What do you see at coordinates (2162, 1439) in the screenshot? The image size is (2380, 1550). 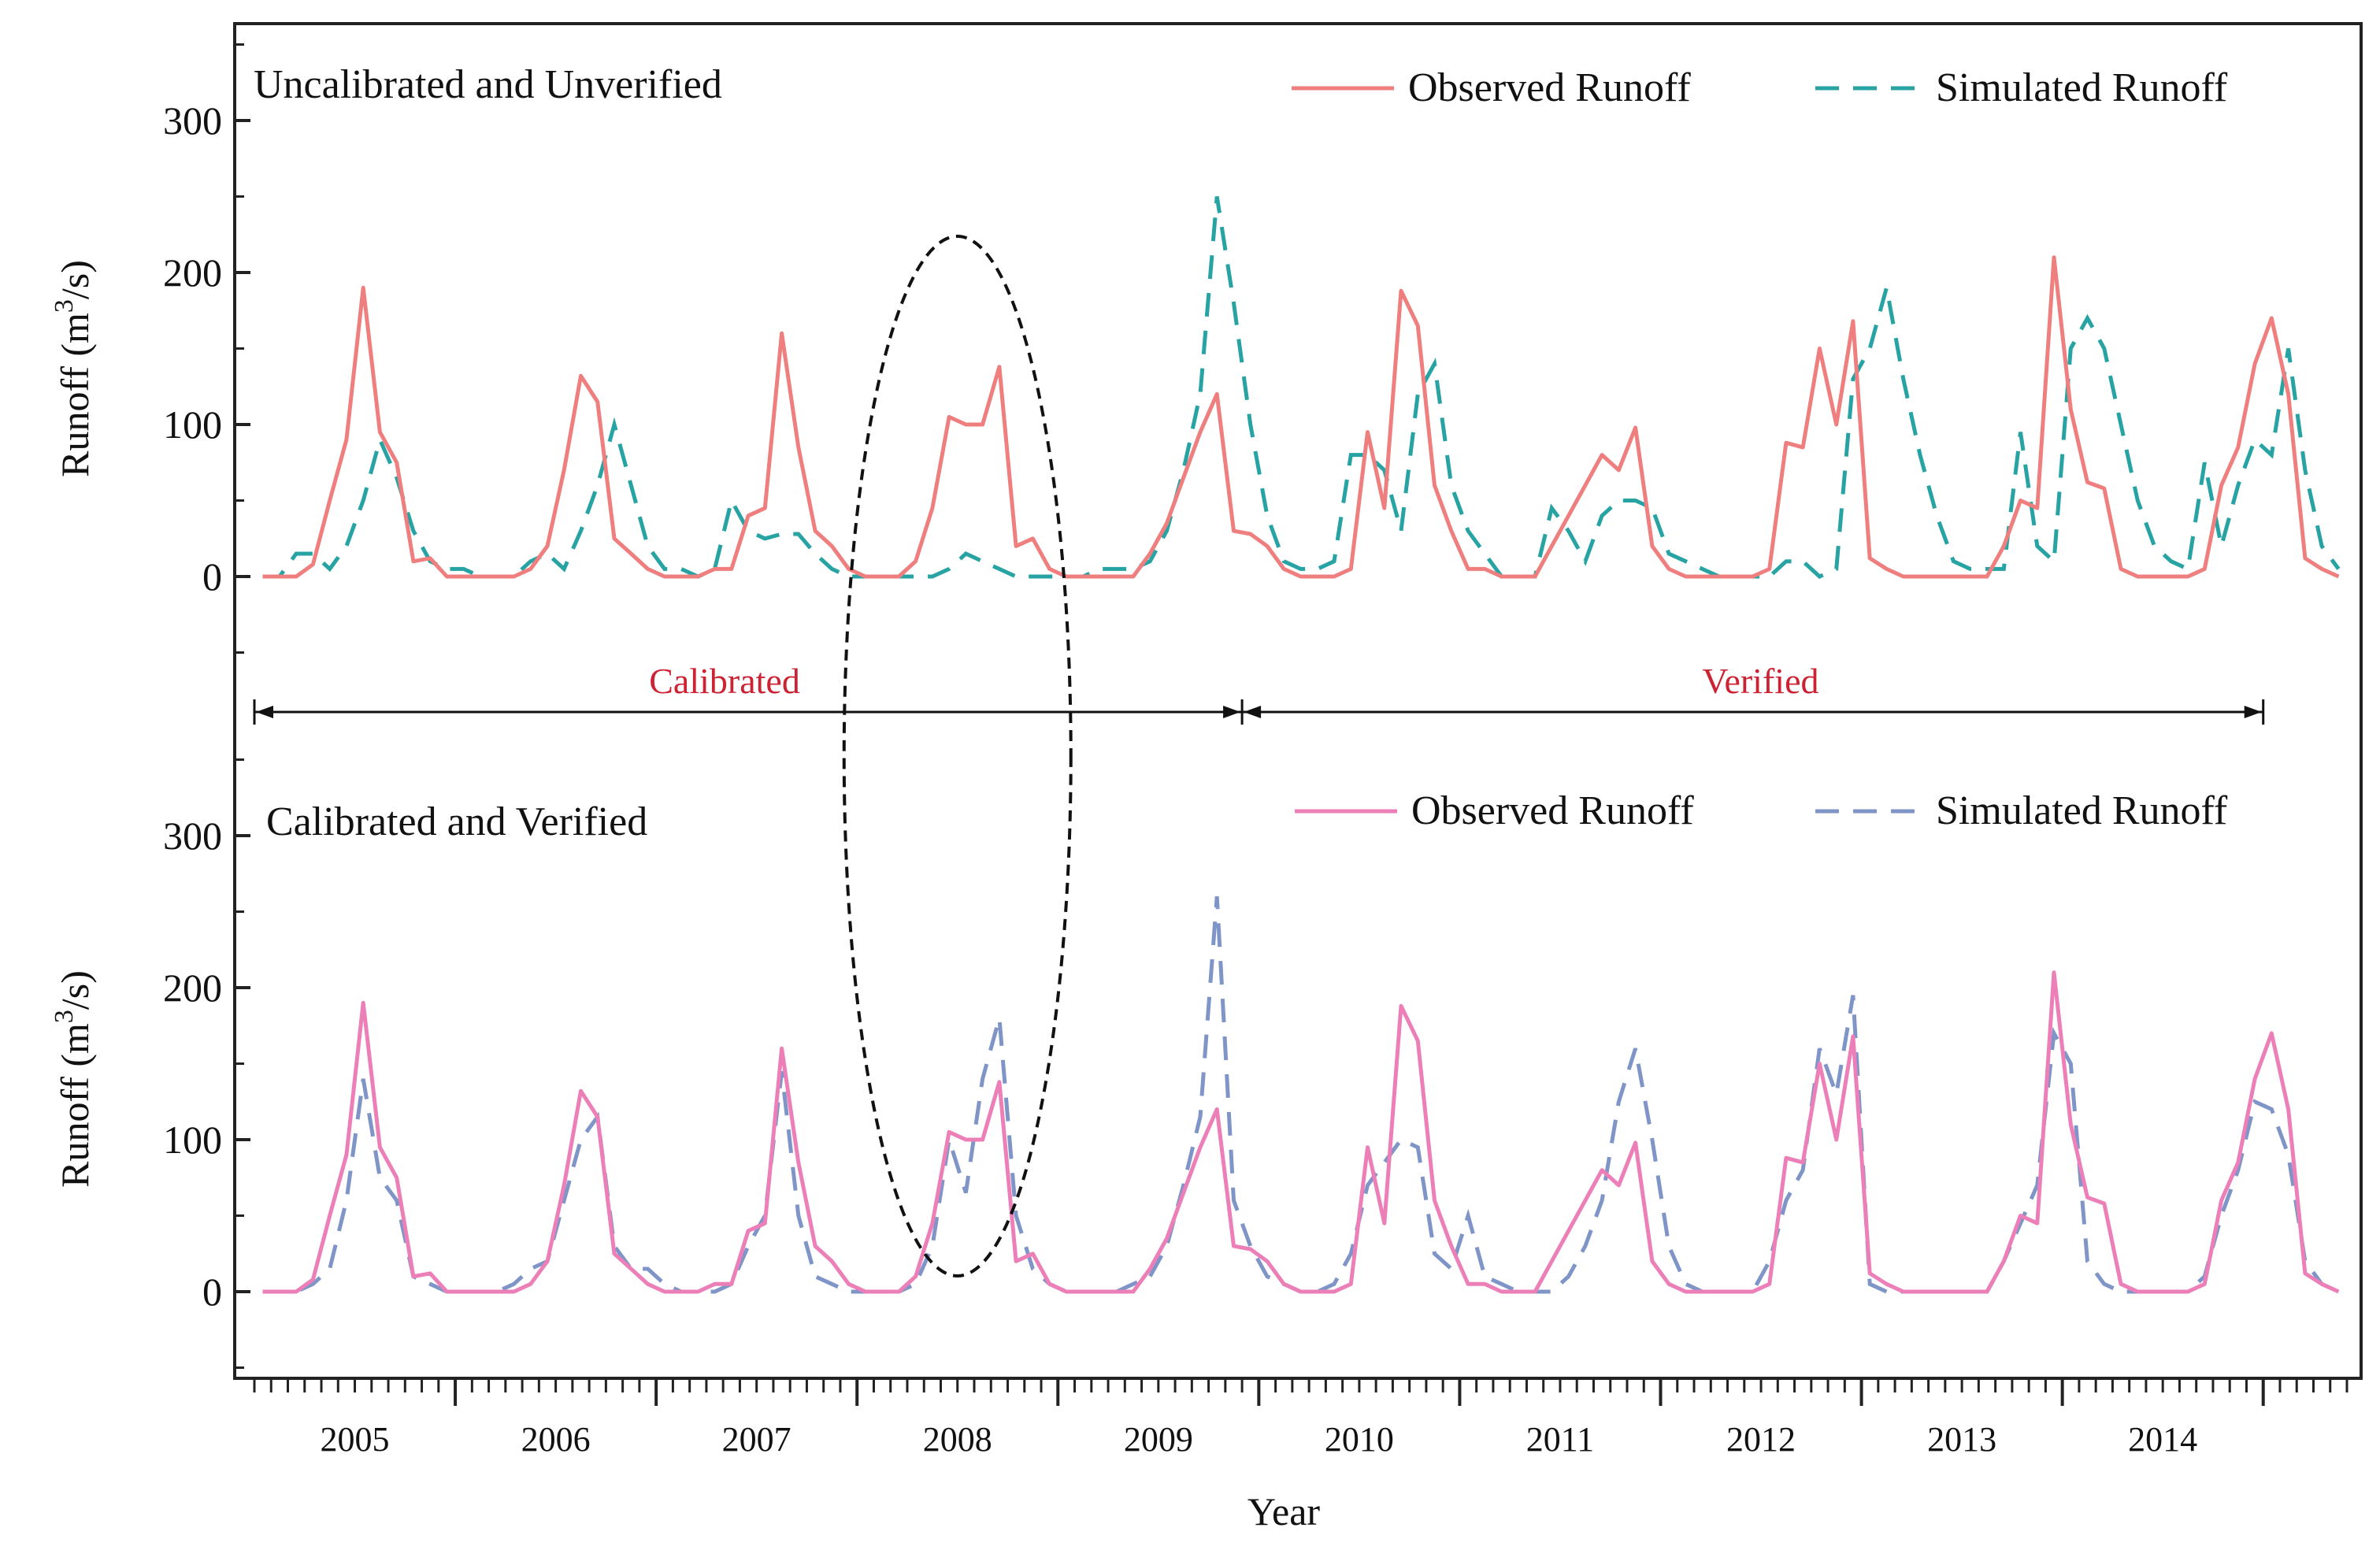 I see `x-tick-label: 2014` at bounding box center [2162, 1439].